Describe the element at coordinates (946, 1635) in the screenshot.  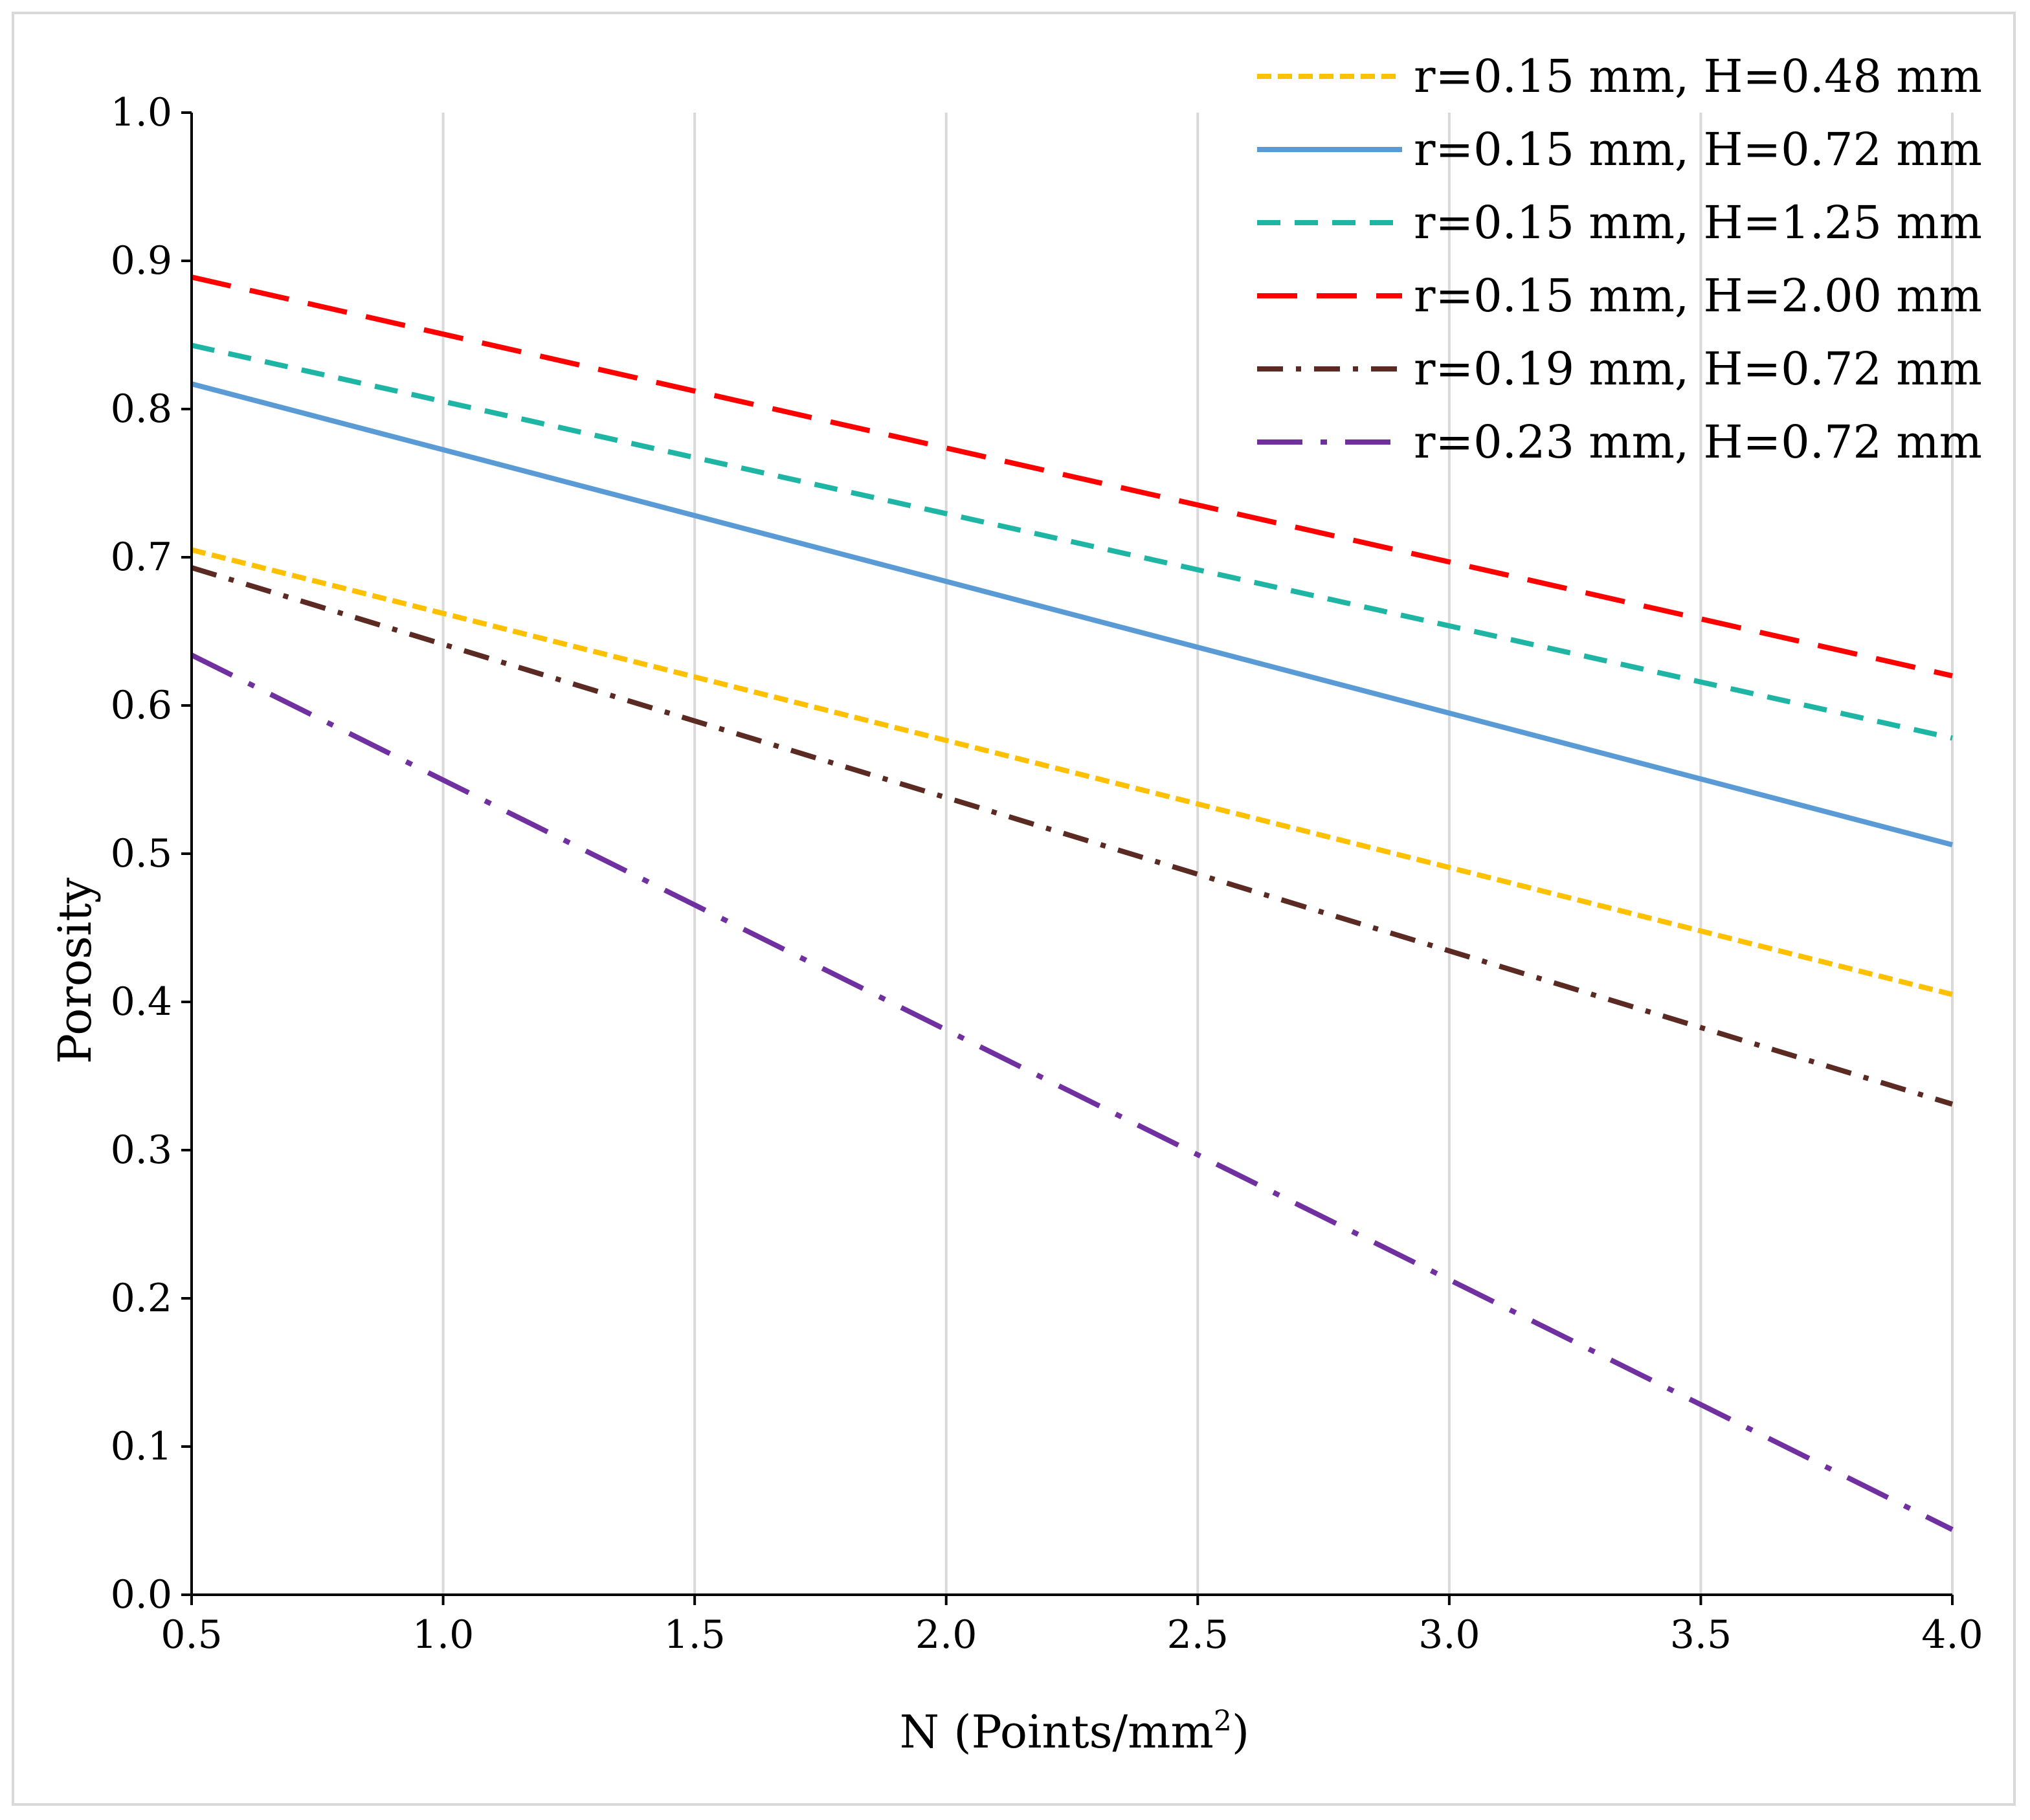
I see `x-tick-label: 2.0` at that location.